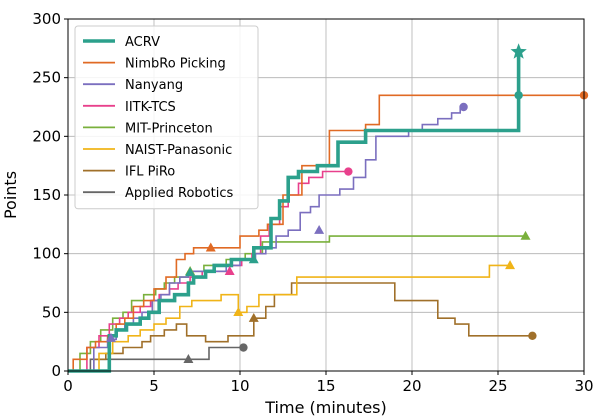 The width and height of the screenshot is (598, 416). I want to click on end-marker-acrv, so click(518, 51).